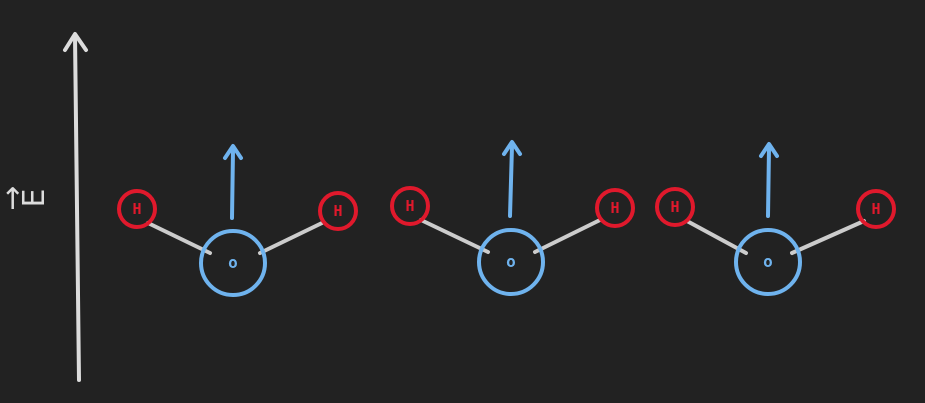 The width and height of the screenshot is (925, 403). What do you see at coordinates (75, 42) in the screenshot?
I see `field-arrow-head` at bounding box center [75, 42].